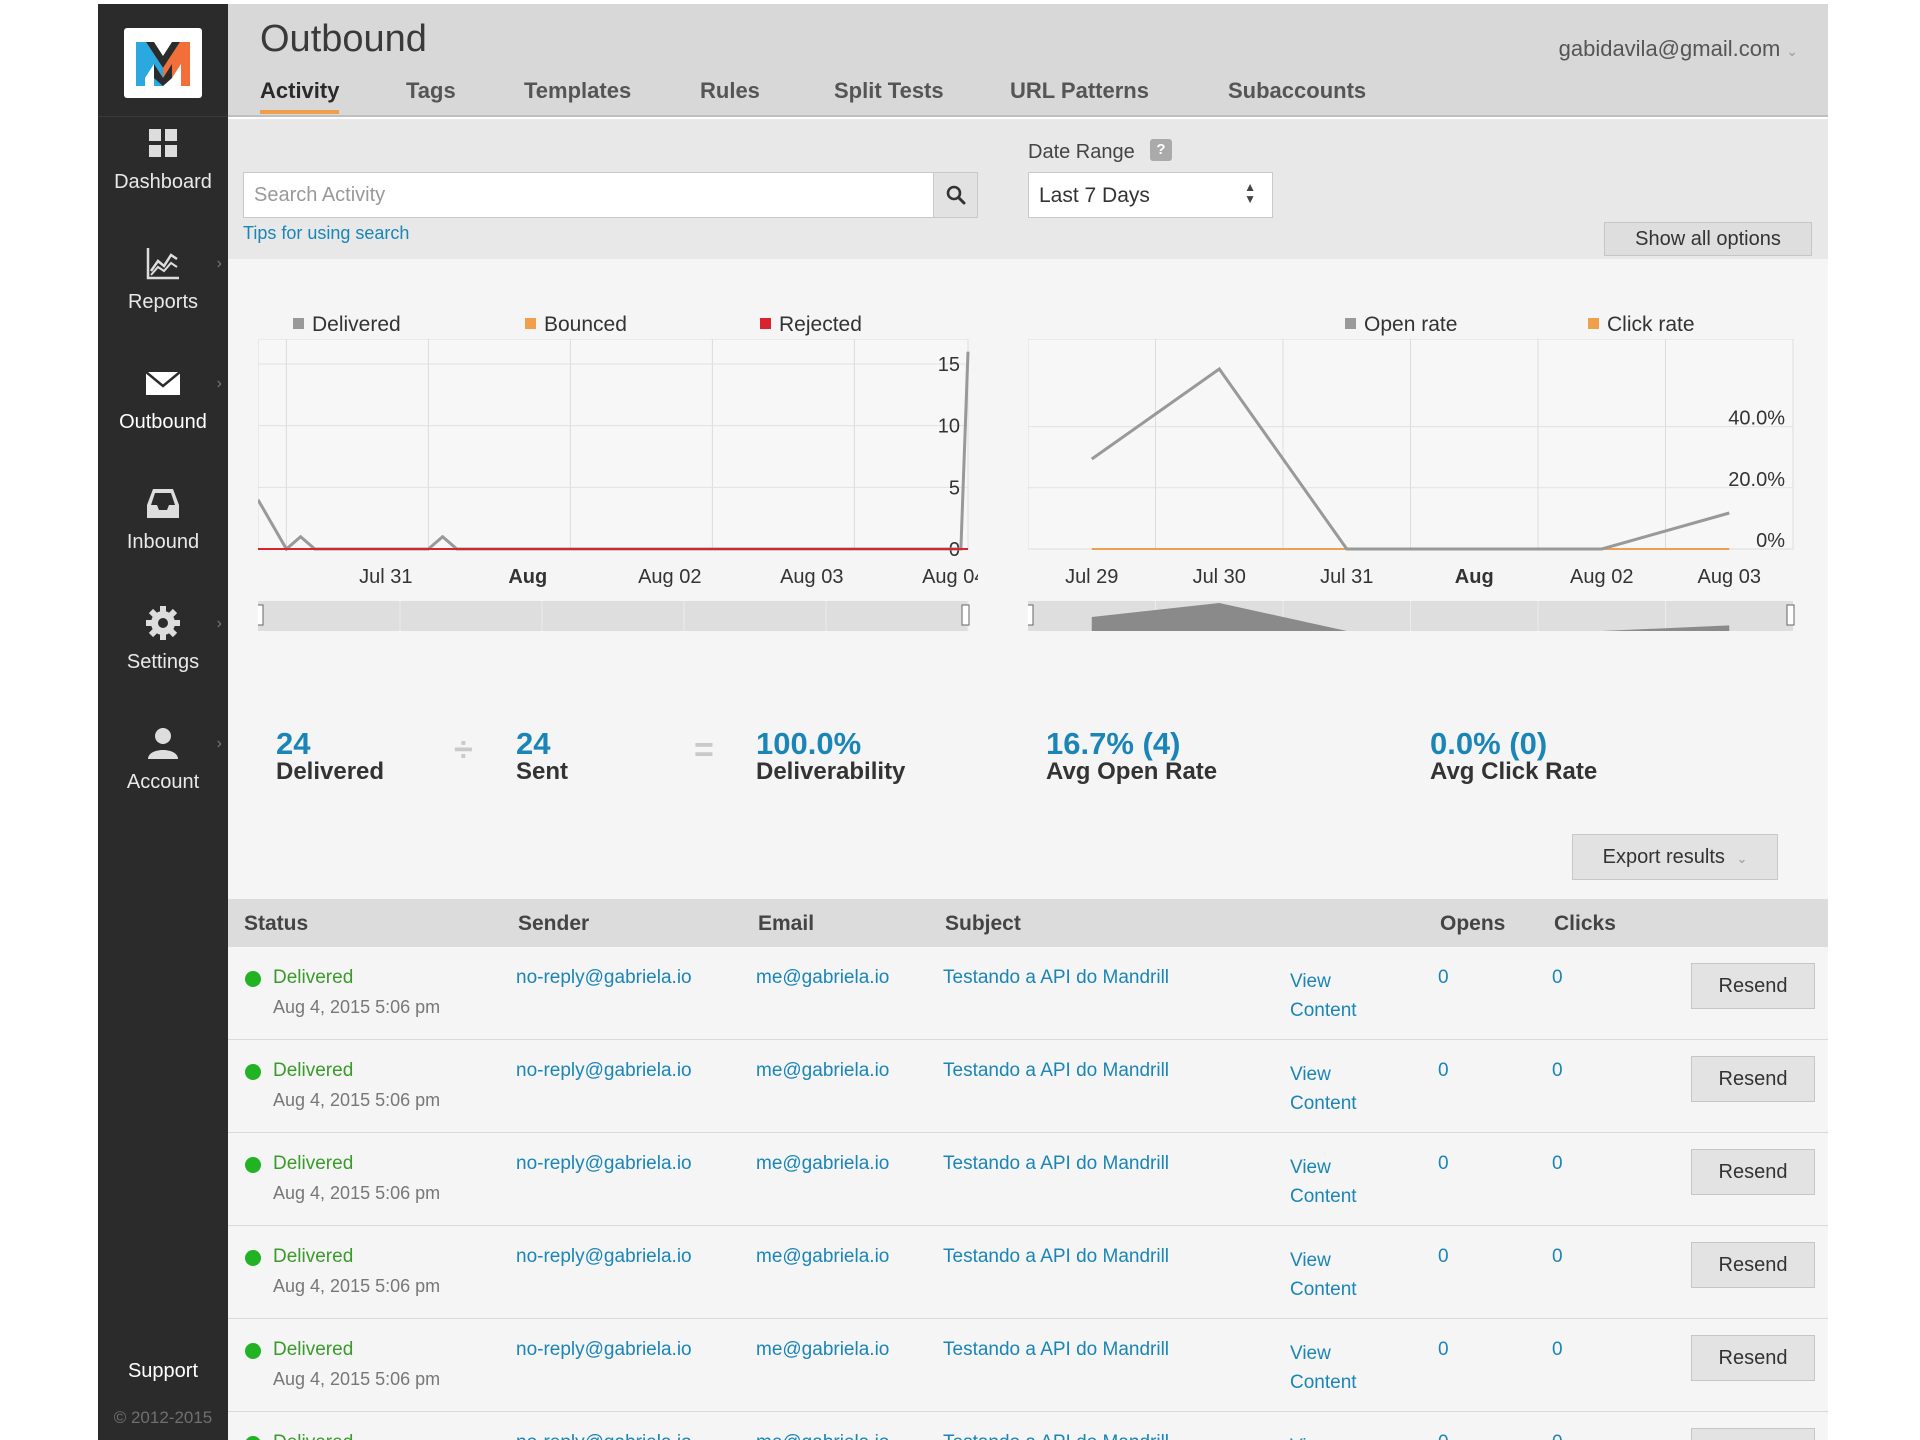 The image size is (1920, 1440). Describe the element at coordinates (1756, 480) in the screenshot. I see `y-tick-label: 20.0%` at that location.